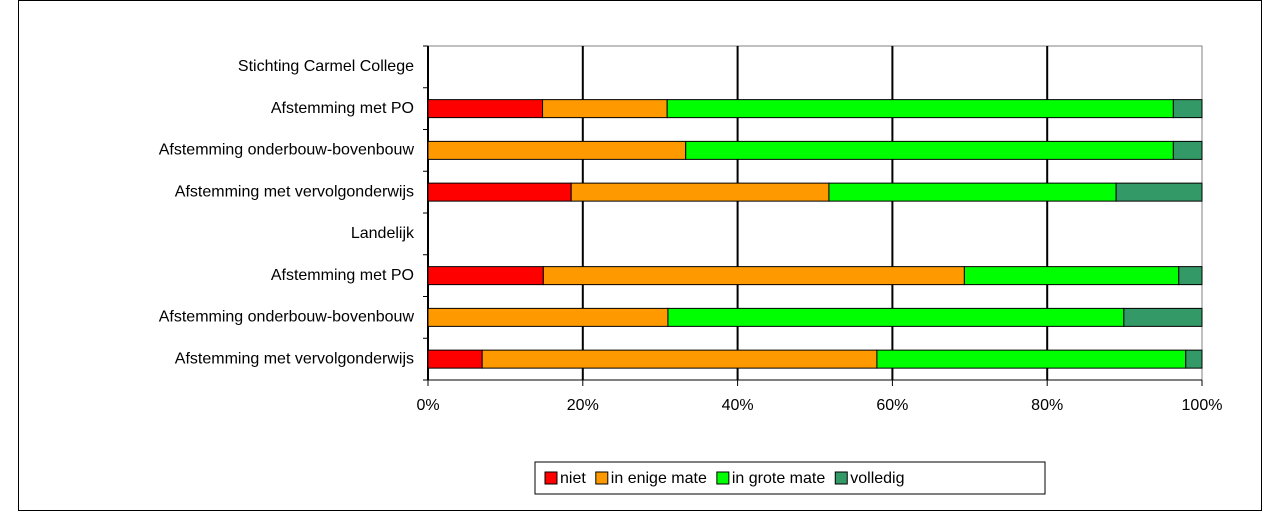  Describe the element at coordinates (659, 478) in the screenshot. I see `legend-label: in enige mate` at that location.